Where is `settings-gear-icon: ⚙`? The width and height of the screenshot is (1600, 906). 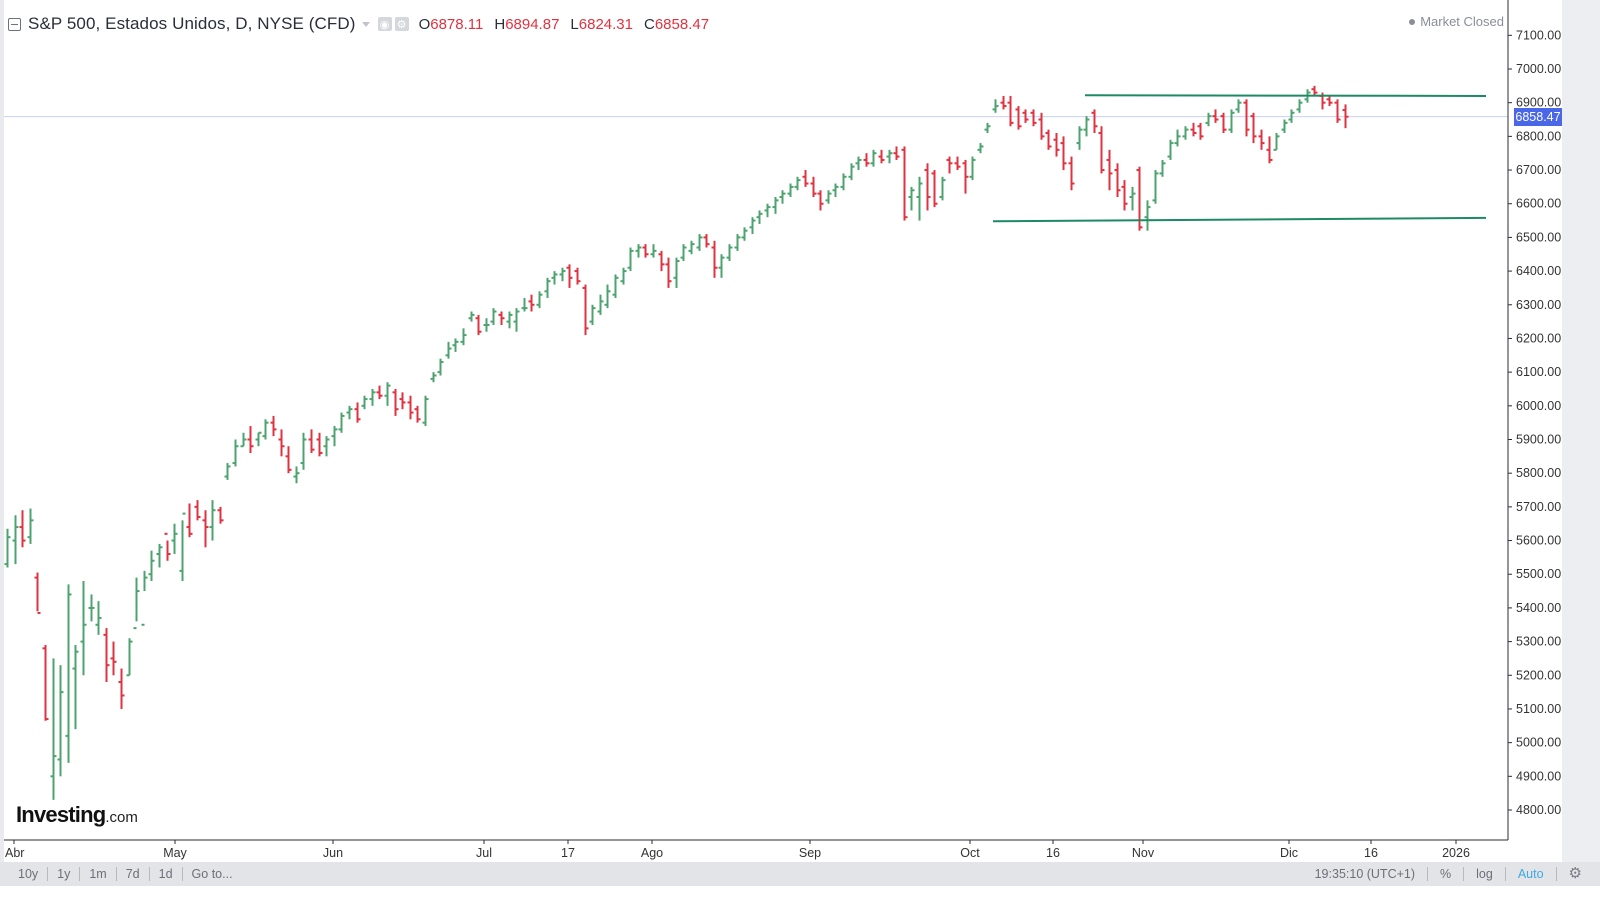 settings-gear-icon: ⚙ is located at coordinates (1575, 873).